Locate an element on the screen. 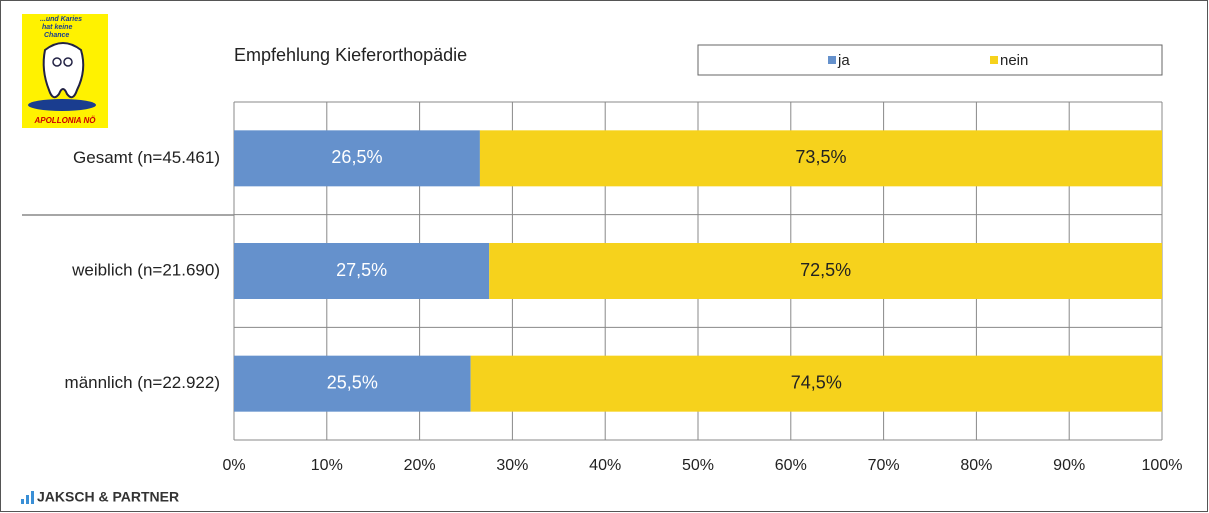  data-label: 74,5% is located at coordinates (816, 382).